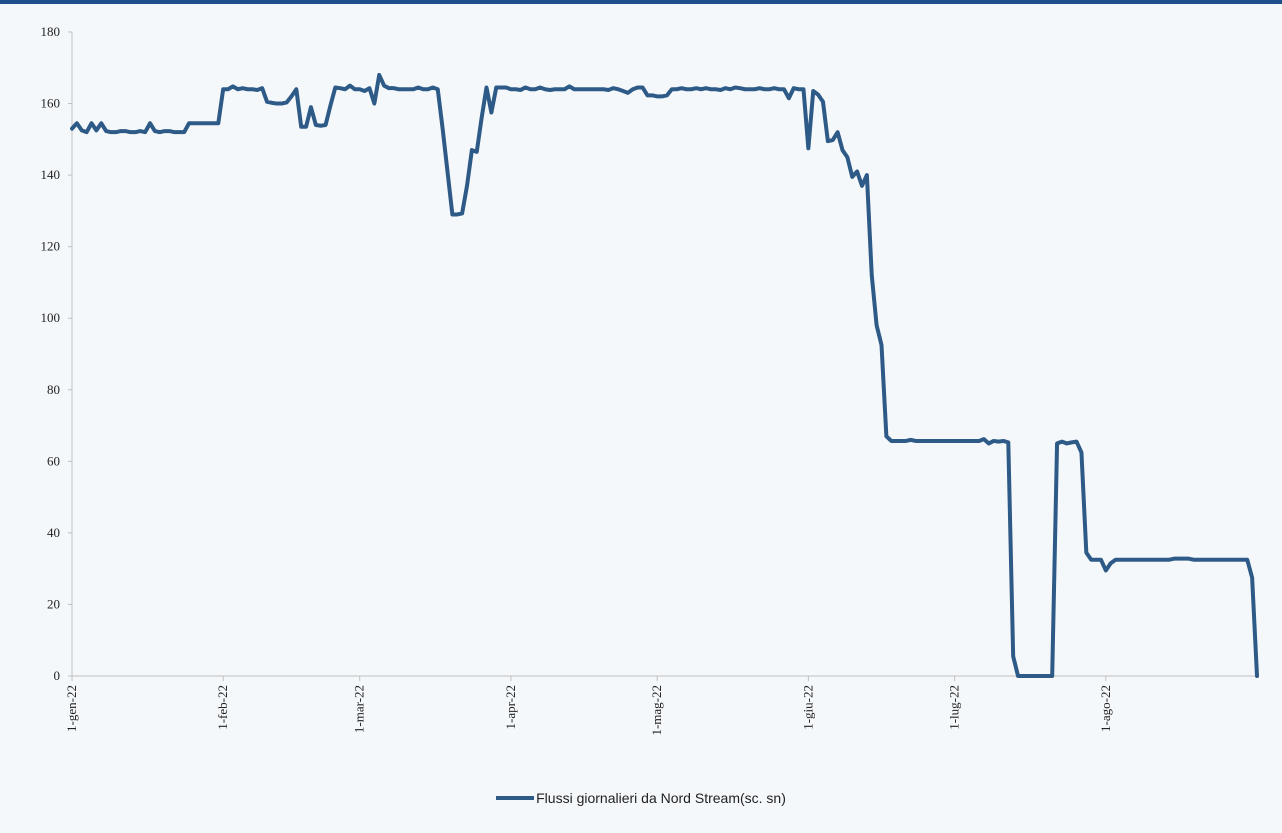  What do you see at coordinates (51, 246) in the screenshot?
I see `y-tick-label: 120` at bounding box center [51, 246].